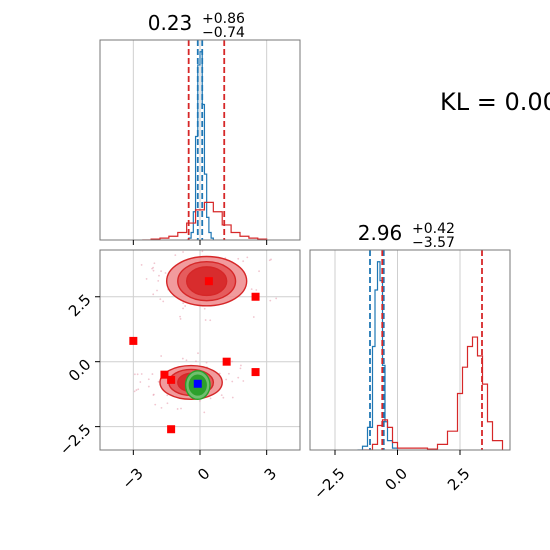 This screenshot has width=550, height=550. Describe the element at coordinates (433, 229) in the screenshot. I see `panel-title-upper-error: +0.42` at that location.